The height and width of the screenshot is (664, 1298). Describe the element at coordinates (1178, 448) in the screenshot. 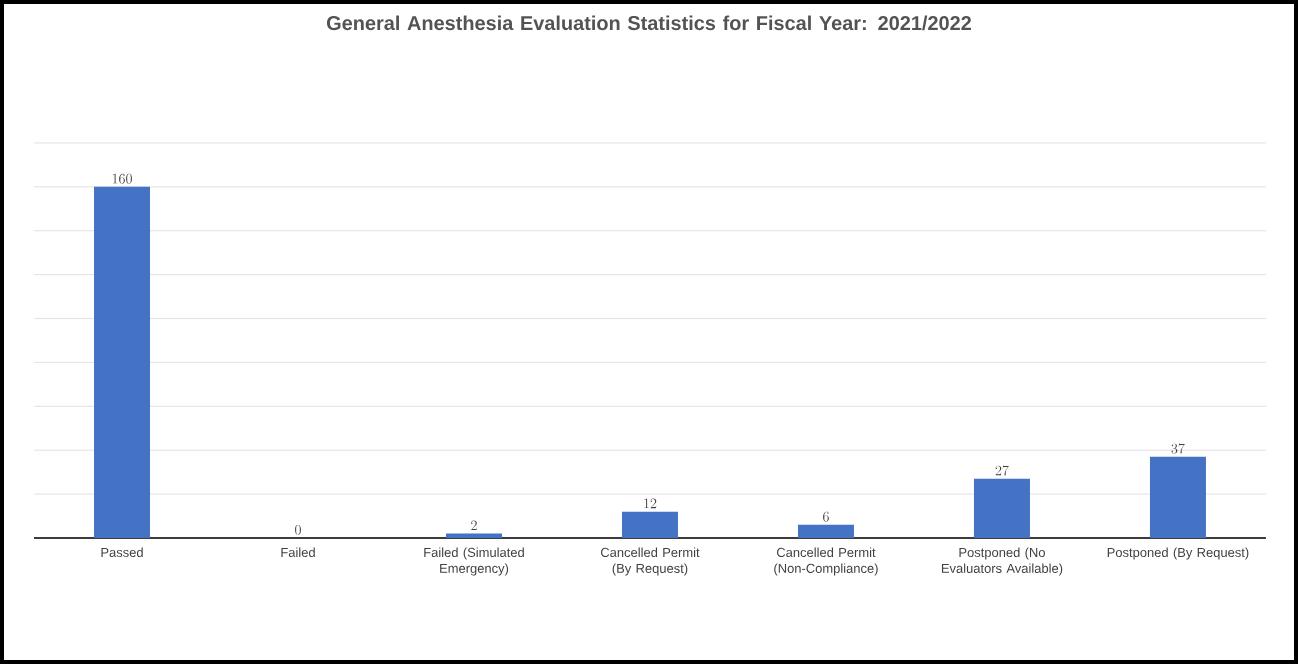

I see `data-label: 37` at that location.